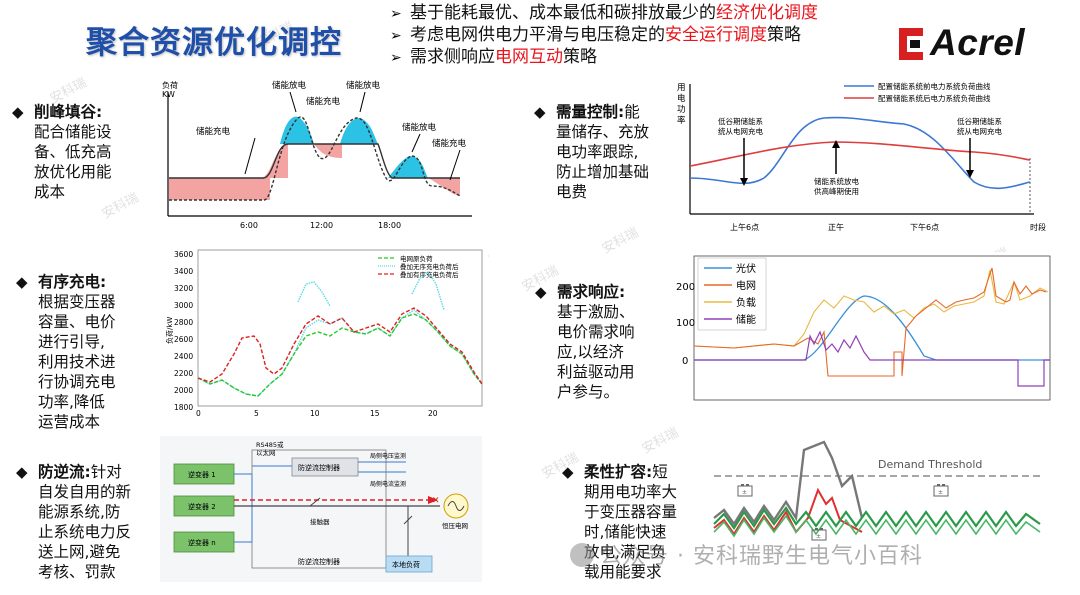 Image resolution: width=1080 pixels, height=595 pixels. What do you see at coordinates (623, 572) in the screenshot?
I see `item-line: 载用能要求` at bounding box center [623, 572].